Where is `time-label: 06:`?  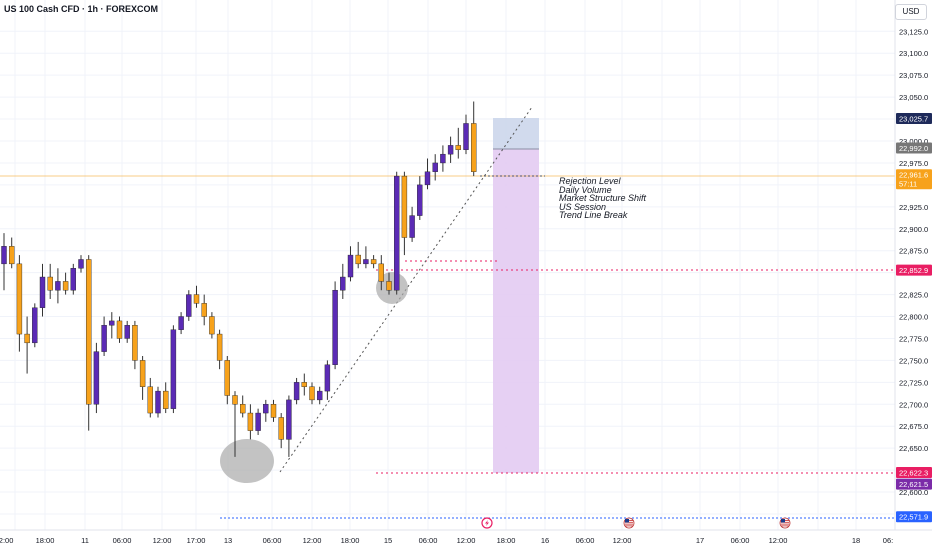
time-label: 06: is located at coordinates (888, 540).